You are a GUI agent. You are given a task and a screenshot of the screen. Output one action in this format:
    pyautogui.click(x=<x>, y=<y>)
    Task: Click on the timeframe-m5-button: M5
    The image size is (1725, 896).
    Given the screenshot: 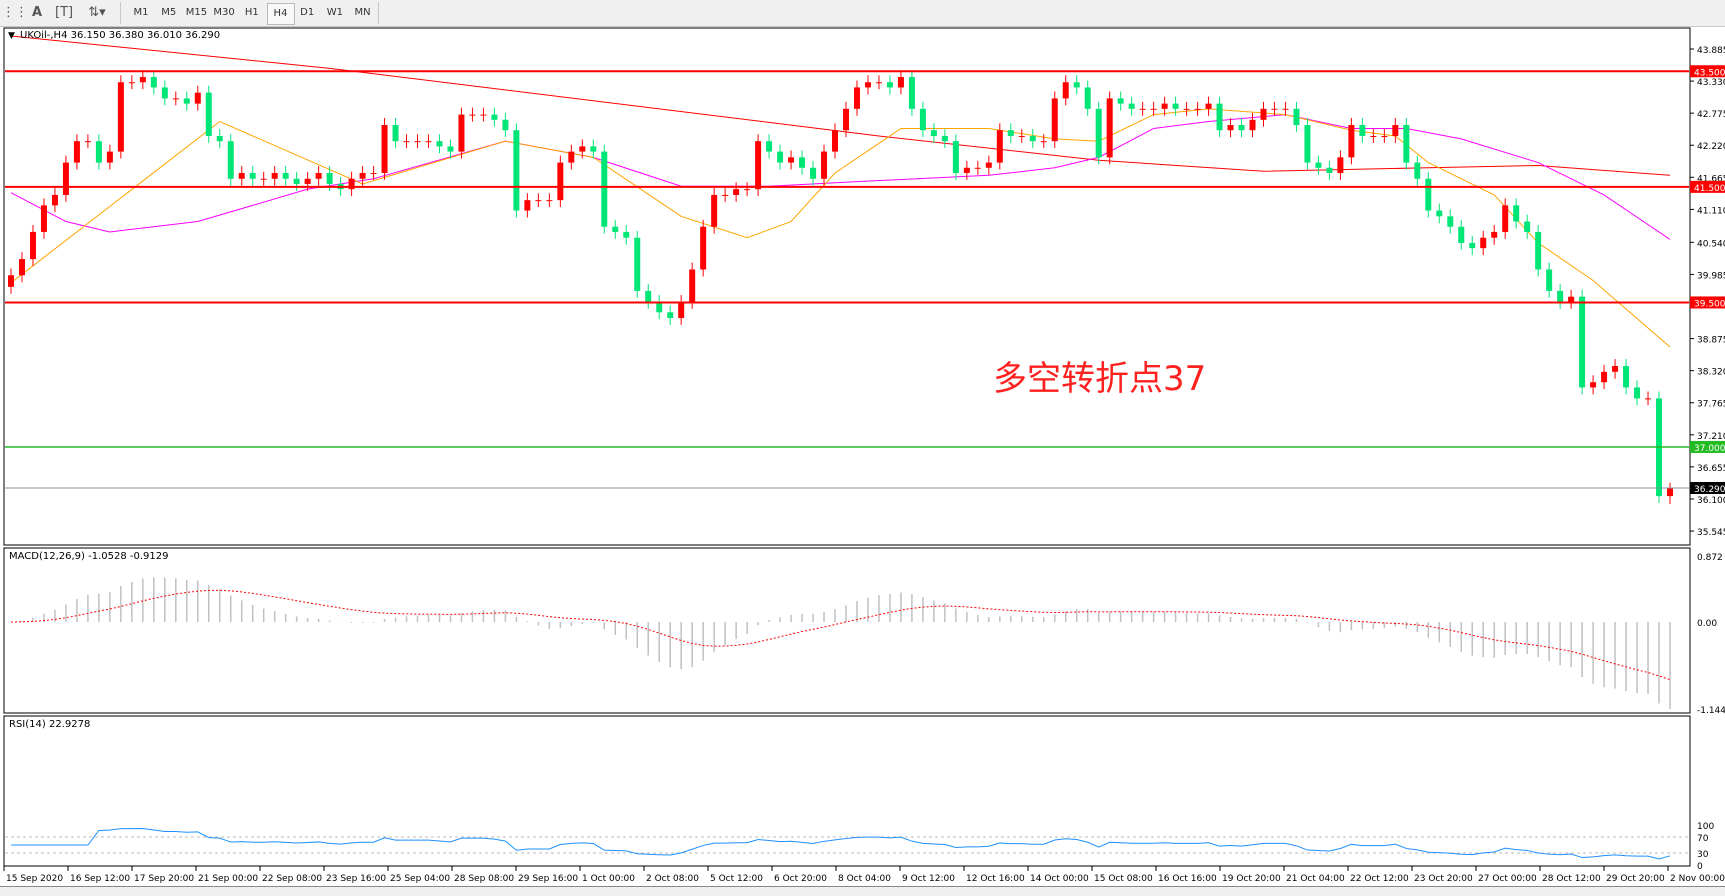 What is the action you would take?
    pyautogui.click(x=169, y=12)
    